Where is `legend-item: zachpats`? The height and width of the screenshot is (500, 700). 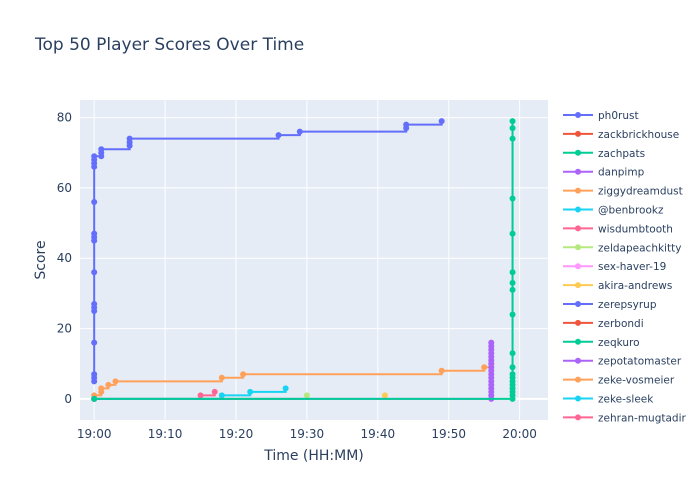
legend-item: zachpats is located at coordinates (604, 154).